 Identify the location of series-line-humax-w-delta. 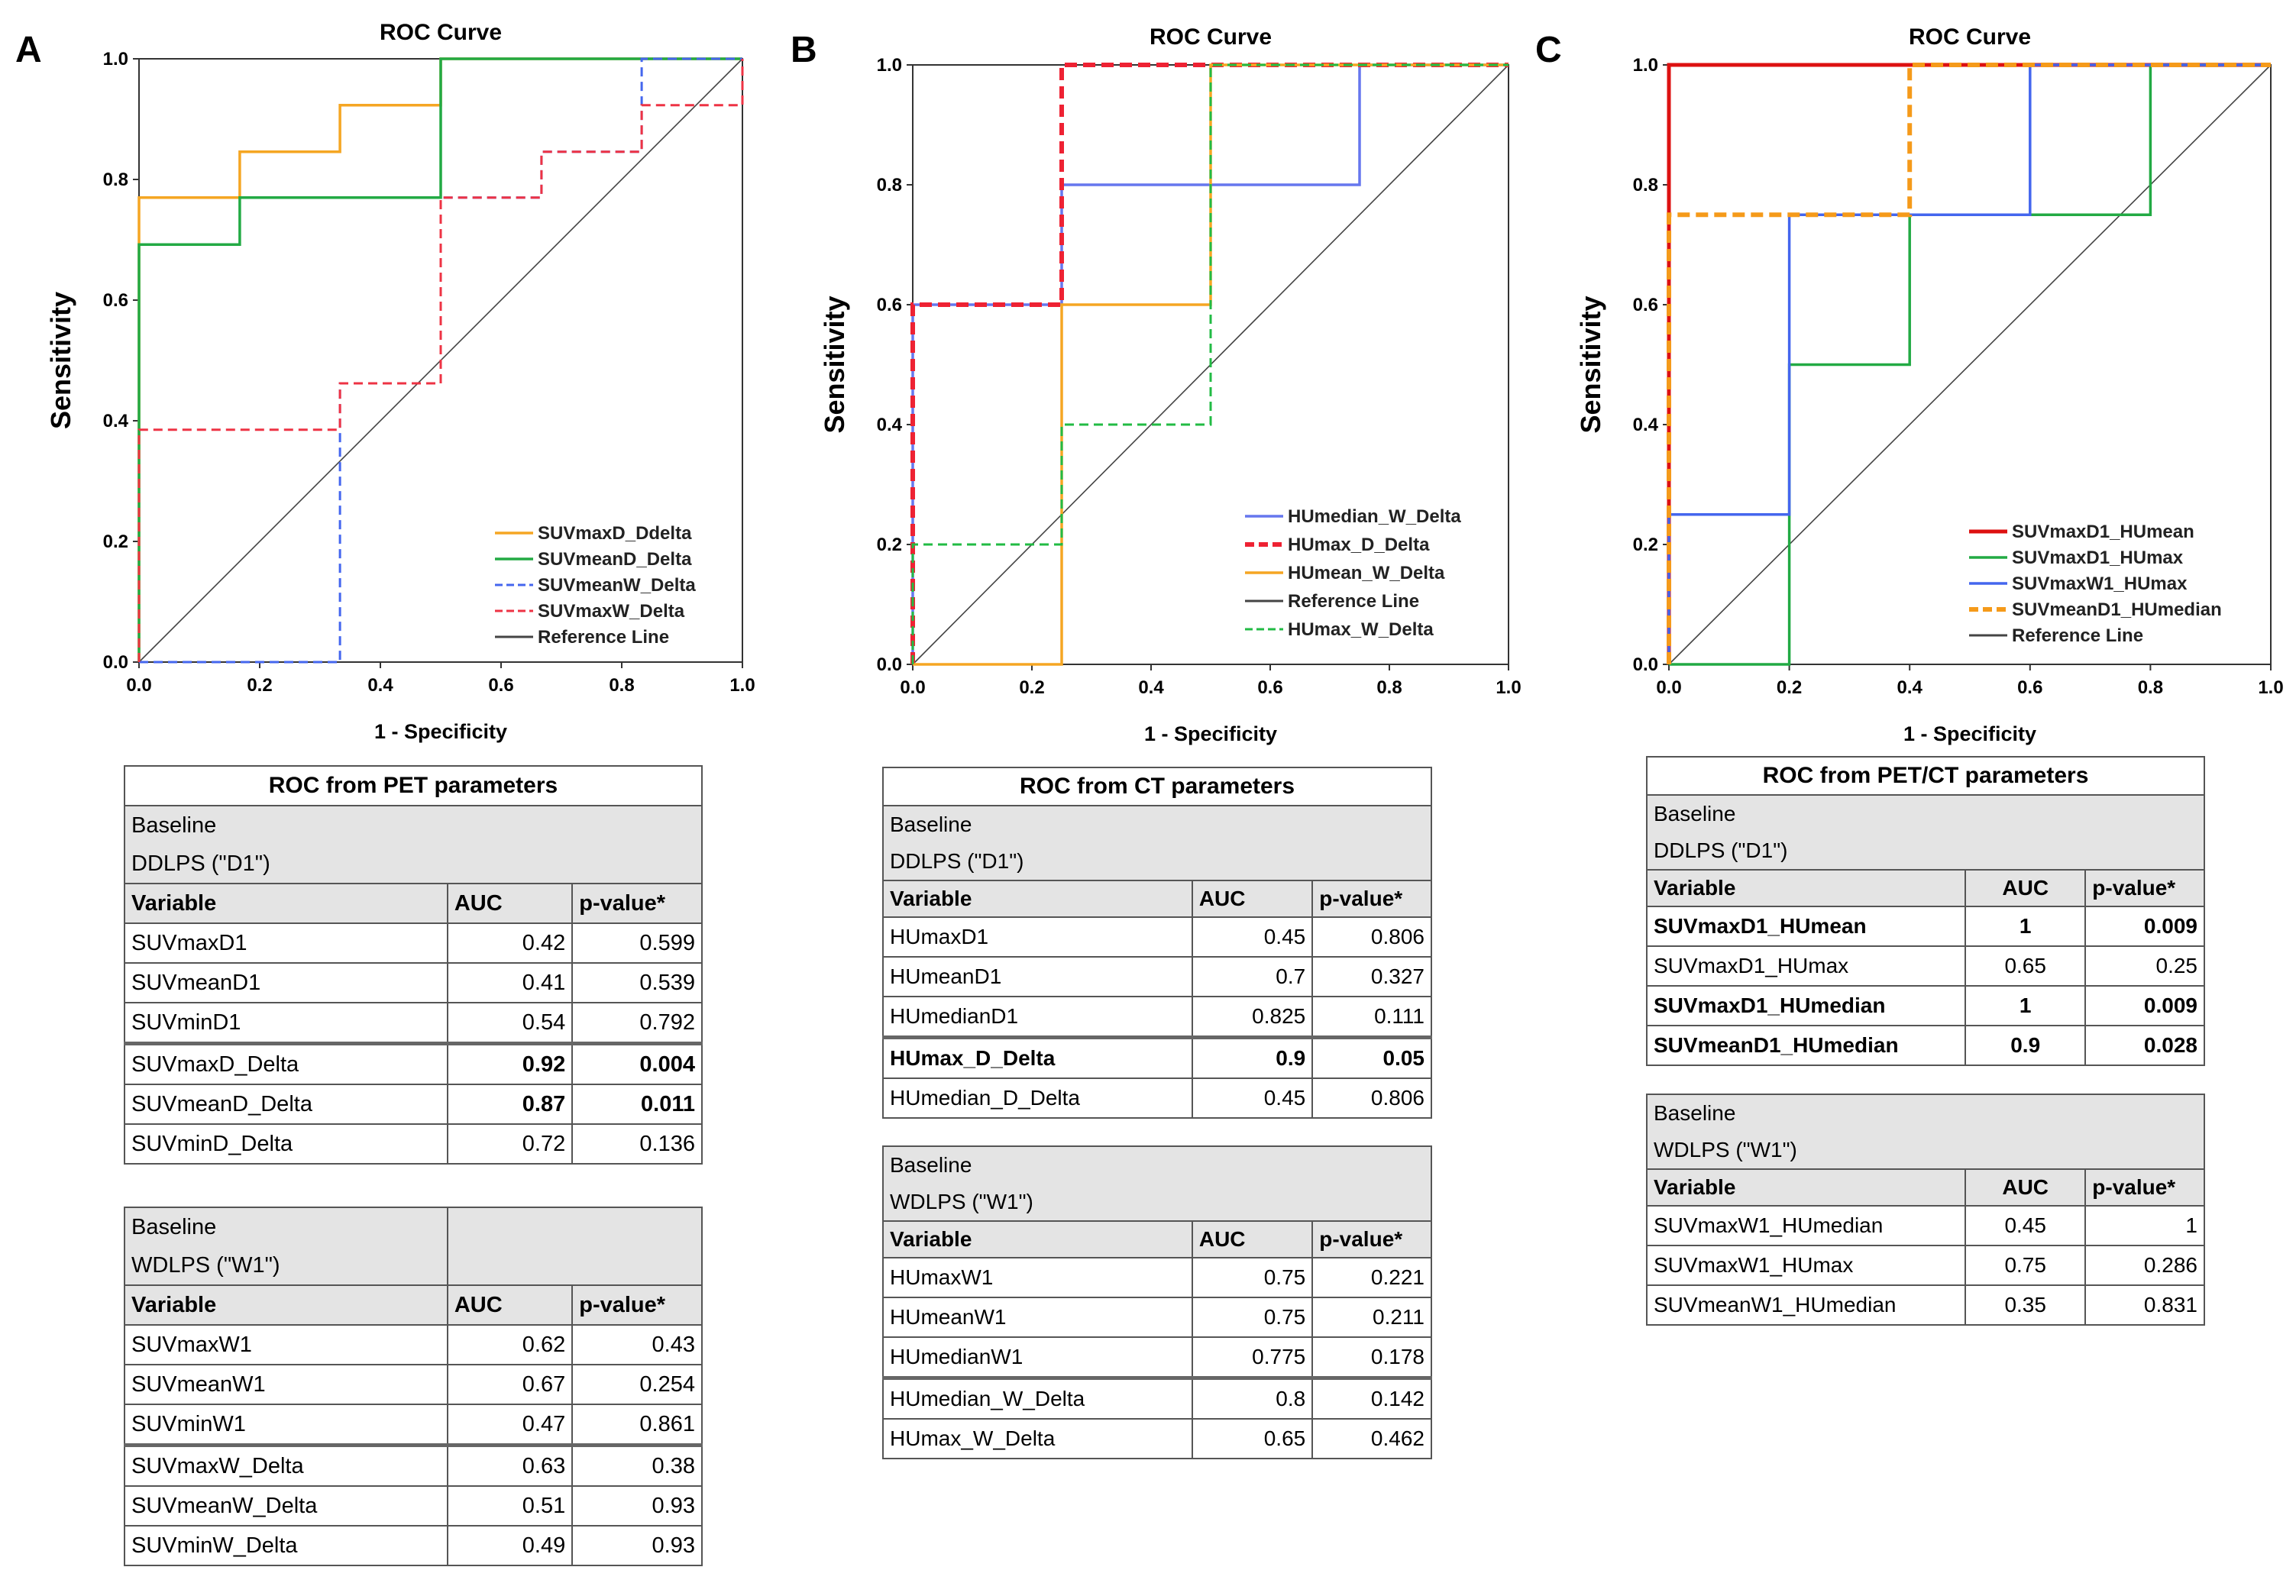
(1210, 363).